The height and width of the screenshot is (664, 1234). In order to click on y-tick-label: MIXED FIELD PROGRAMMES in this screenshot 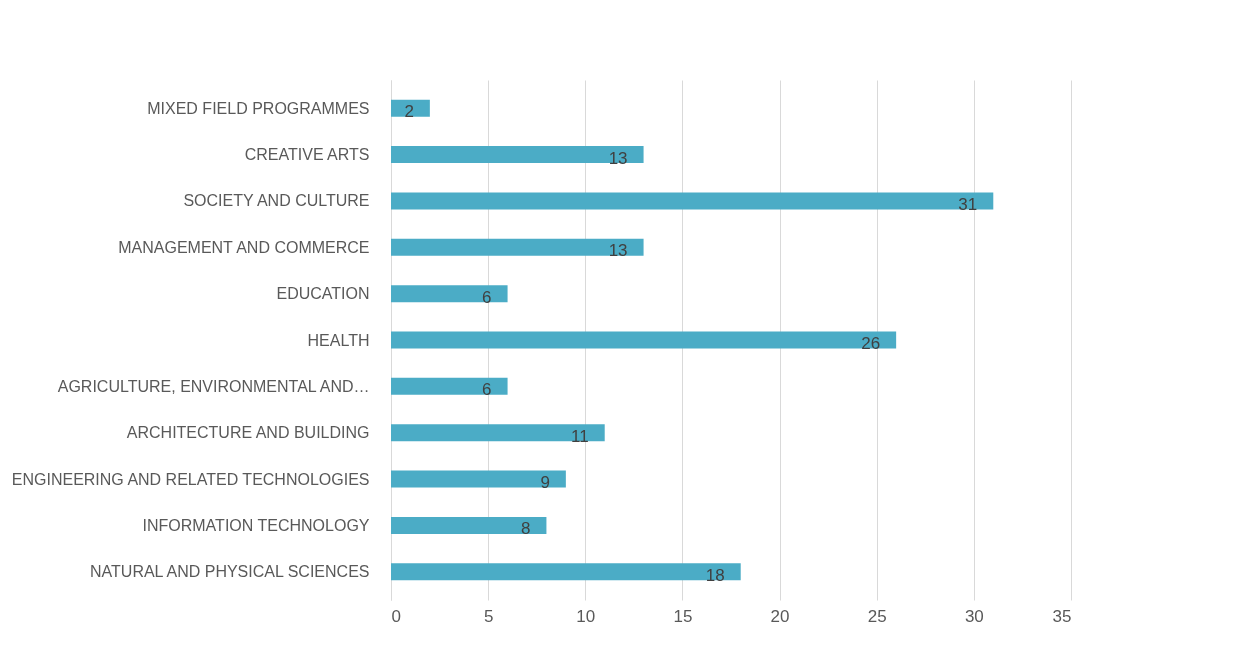, I will do `click(258, 108)`.